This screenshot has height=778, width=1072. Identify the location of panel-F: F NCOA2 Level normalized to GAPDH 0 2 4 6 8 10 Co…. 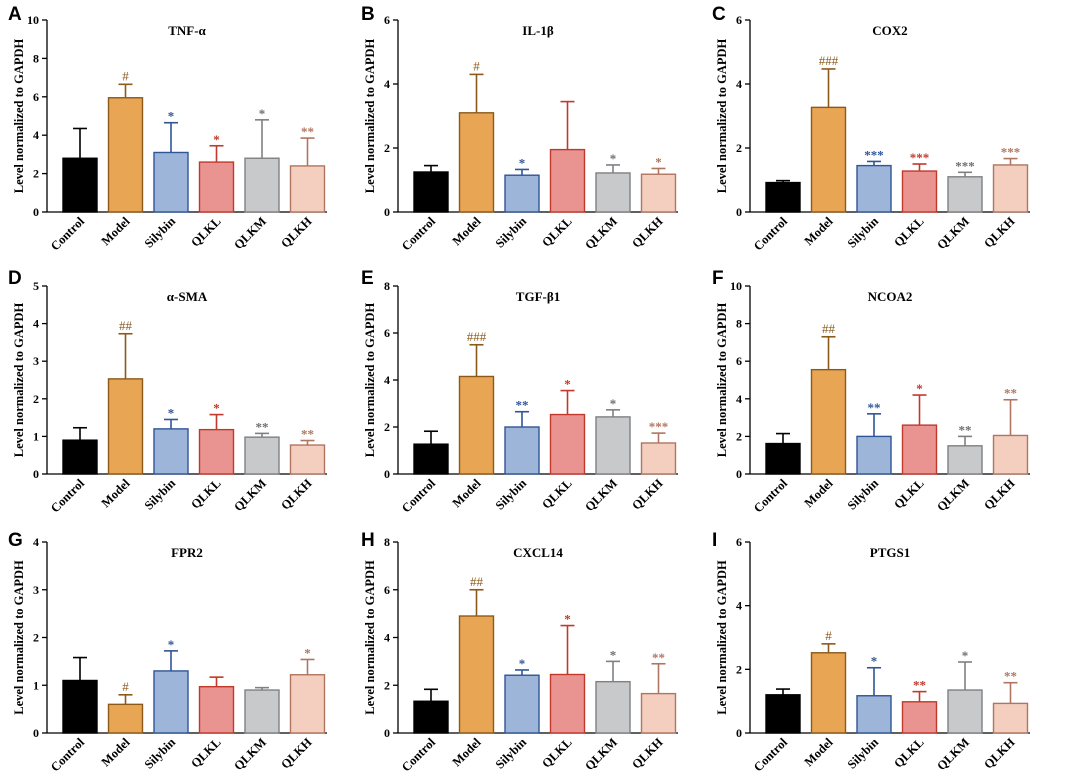
(871, 391).